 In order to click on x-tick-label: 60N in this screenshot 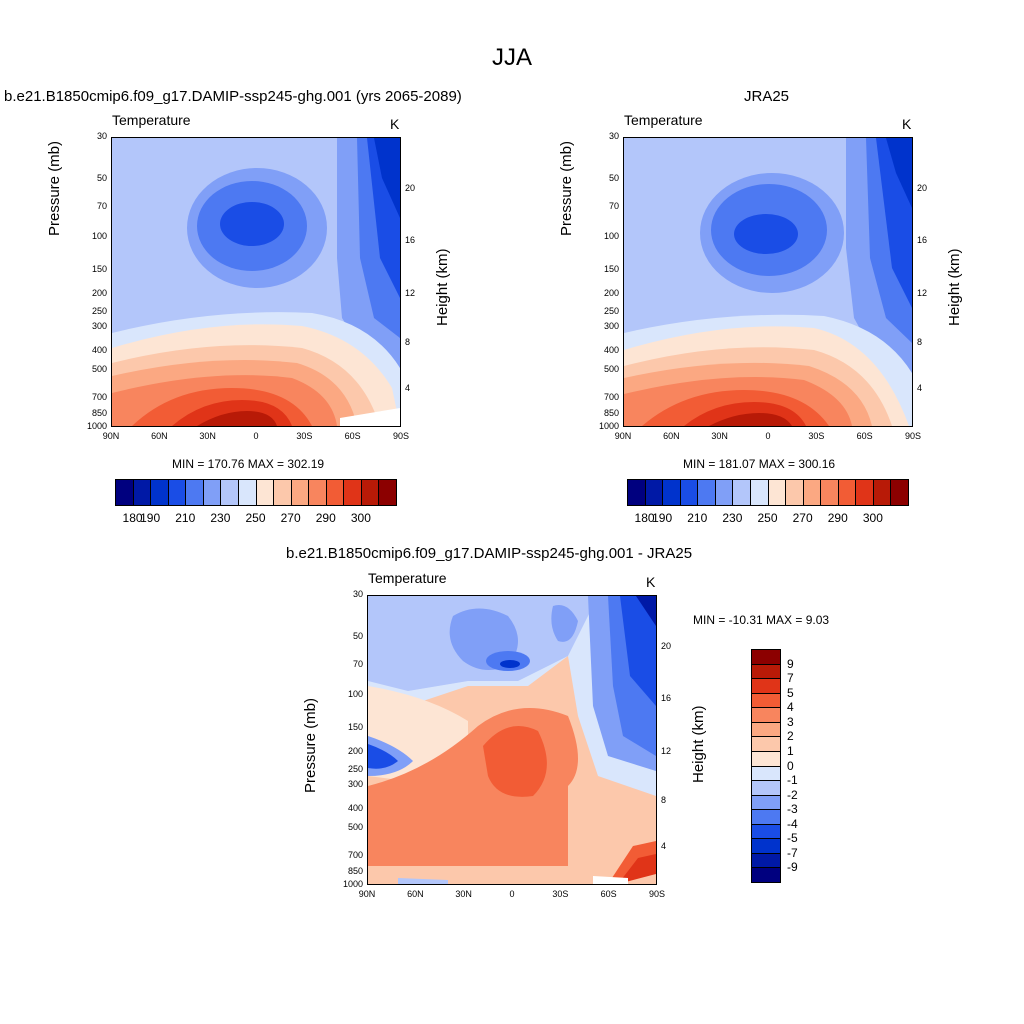, I will do `click(415, 894)`.